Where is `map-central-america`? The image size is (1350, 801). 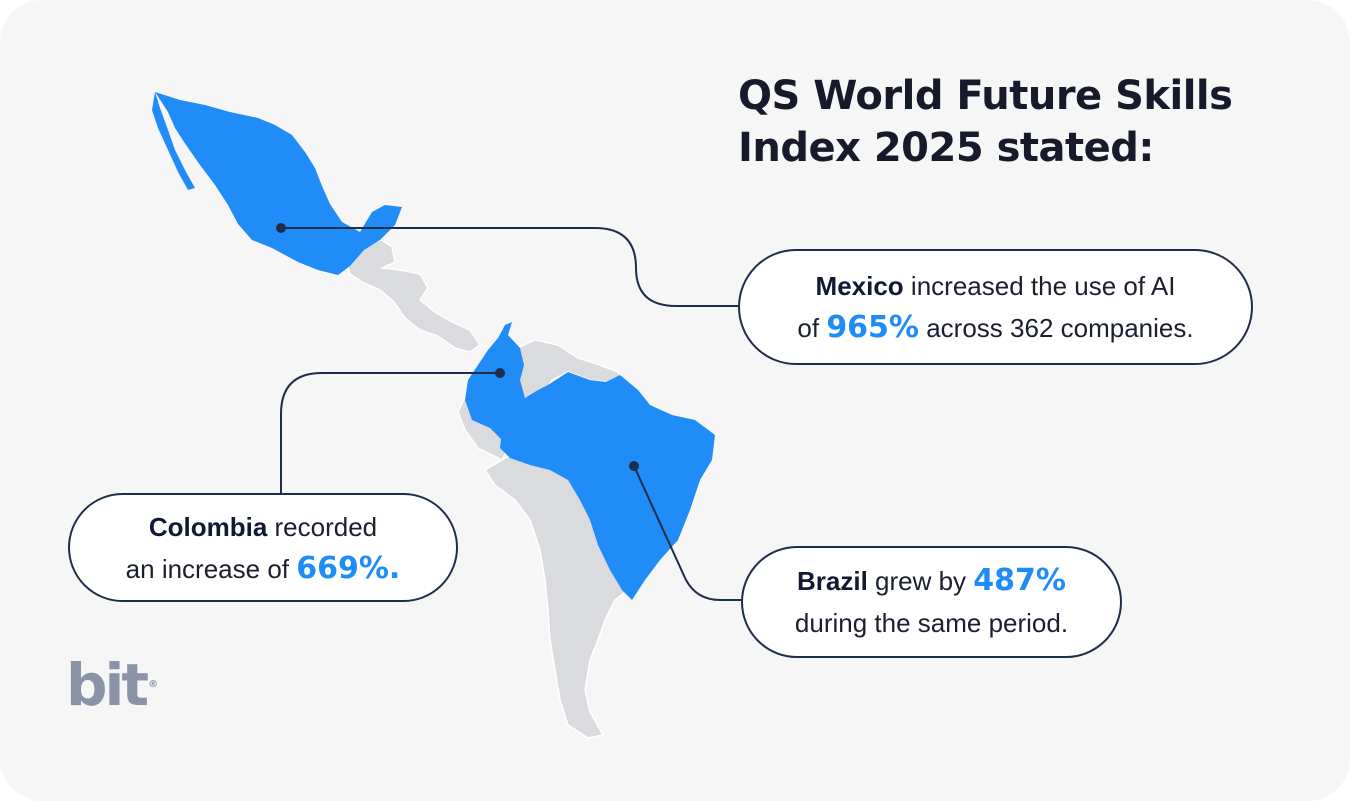 map-central-america is located at coordinates (413, 296).